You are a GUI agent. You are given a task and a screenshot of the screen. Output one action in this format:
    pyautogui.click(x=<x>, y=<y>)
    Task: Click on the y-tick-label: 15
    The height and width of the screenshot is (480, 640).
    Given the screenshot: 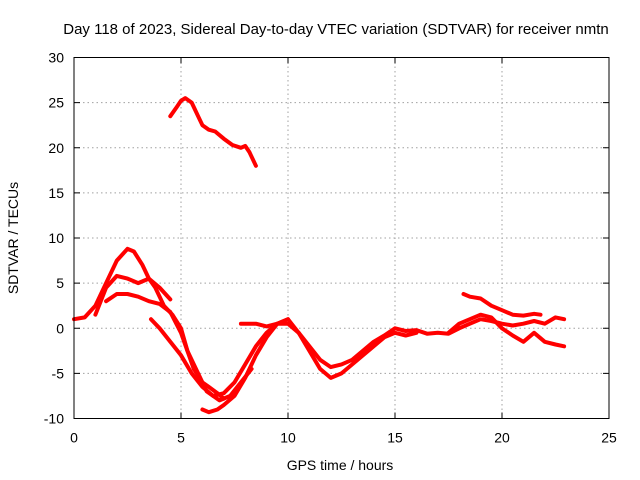 What is the action you would take?
    pyautogui.click(x=56, y=193)
    